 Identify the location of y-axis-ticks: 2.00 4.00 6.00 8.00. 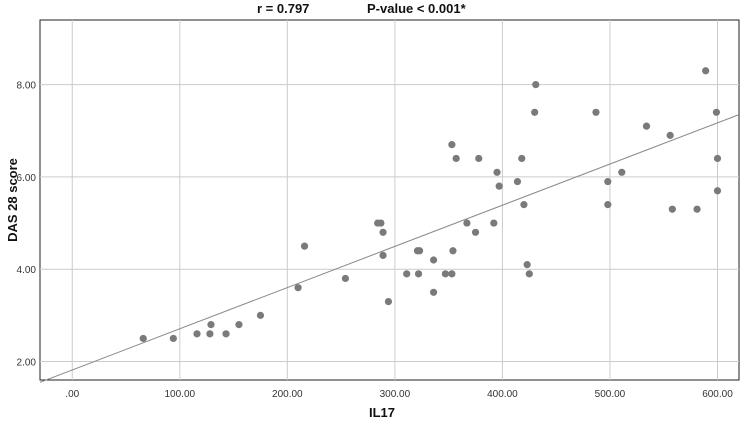
(27, 225).